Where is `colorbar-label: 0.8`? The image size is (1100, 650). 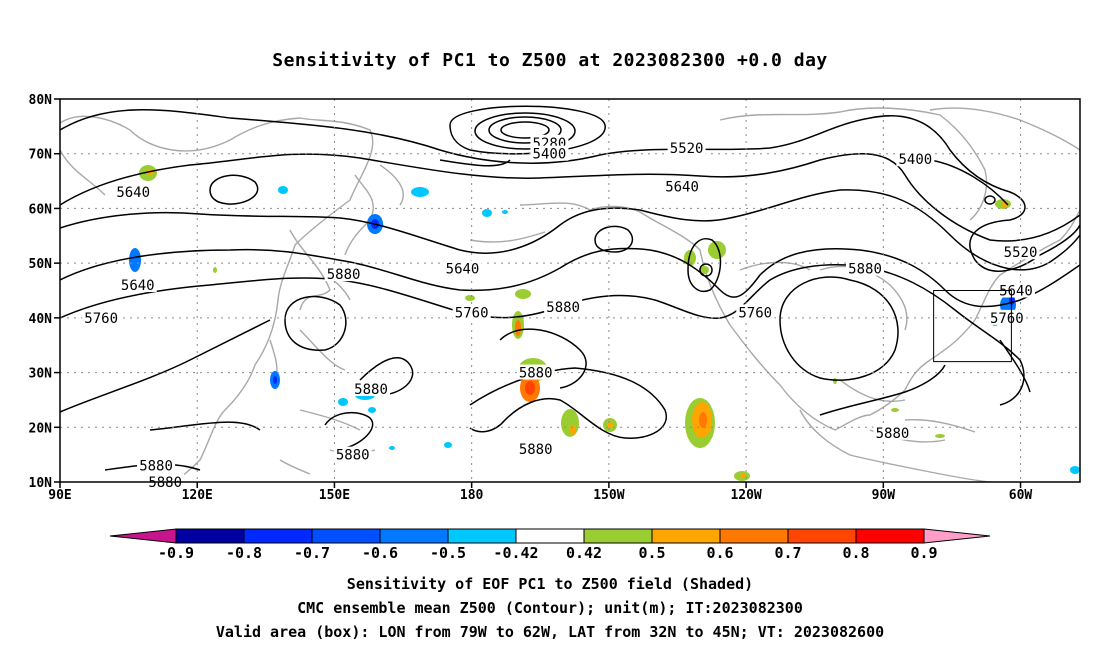 colorbar-label: 0.8 is located at coordinates (855, 553).